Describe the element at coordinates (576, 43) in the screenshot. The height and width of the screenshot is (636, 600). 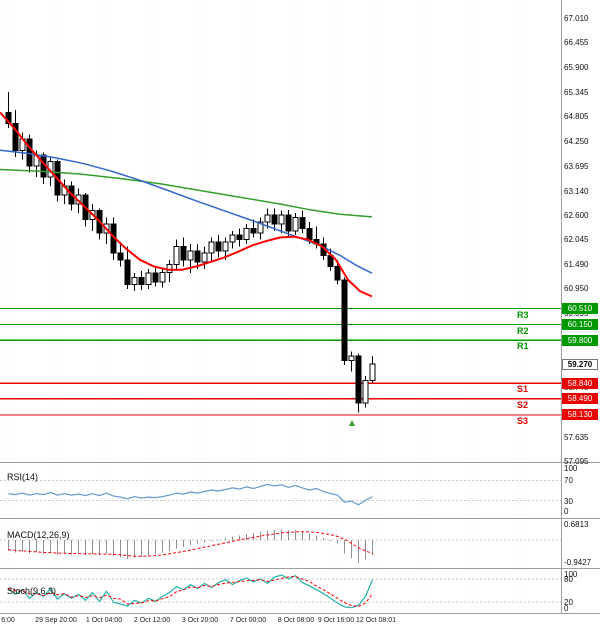
I see `price-axis-label: 66.455` at that location.